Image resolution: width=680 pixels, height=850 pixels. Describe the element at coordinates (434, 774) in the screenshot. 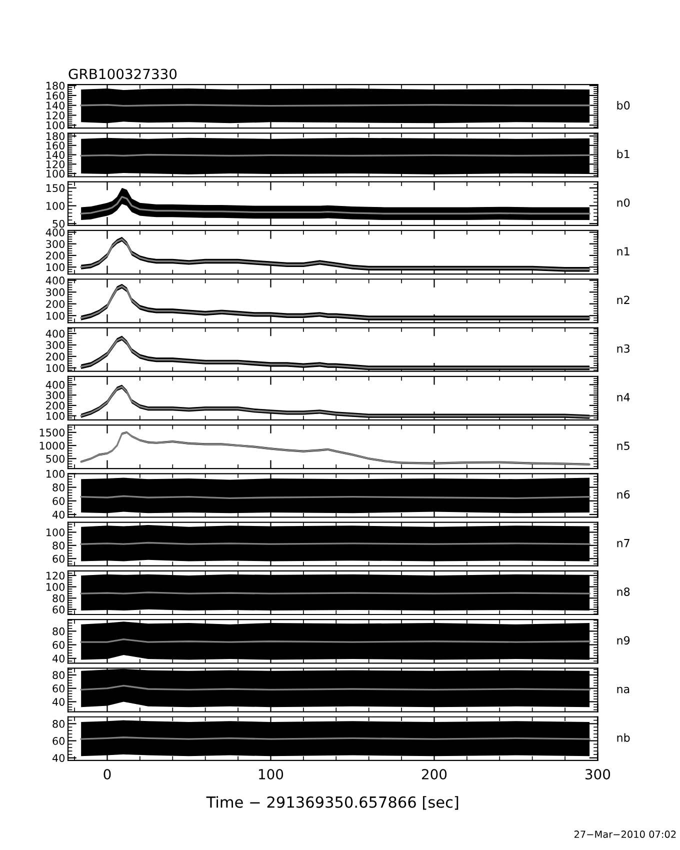

I see `x-tick-label: 200` at that location.